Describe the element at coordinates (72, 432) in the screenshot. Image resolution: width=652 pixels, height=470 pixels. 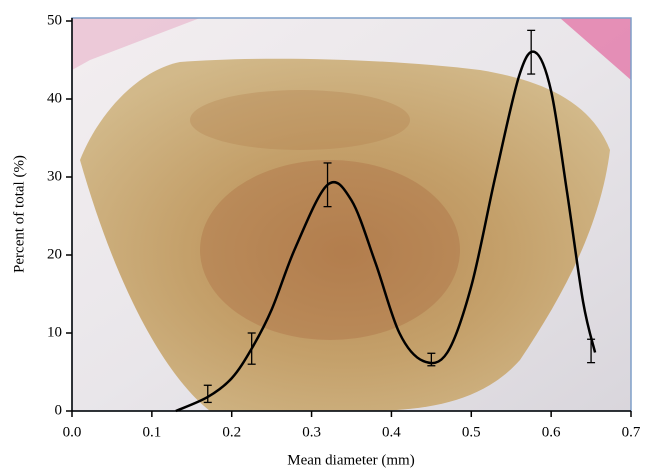
I see `x-tick-label: 0.0` at that location.